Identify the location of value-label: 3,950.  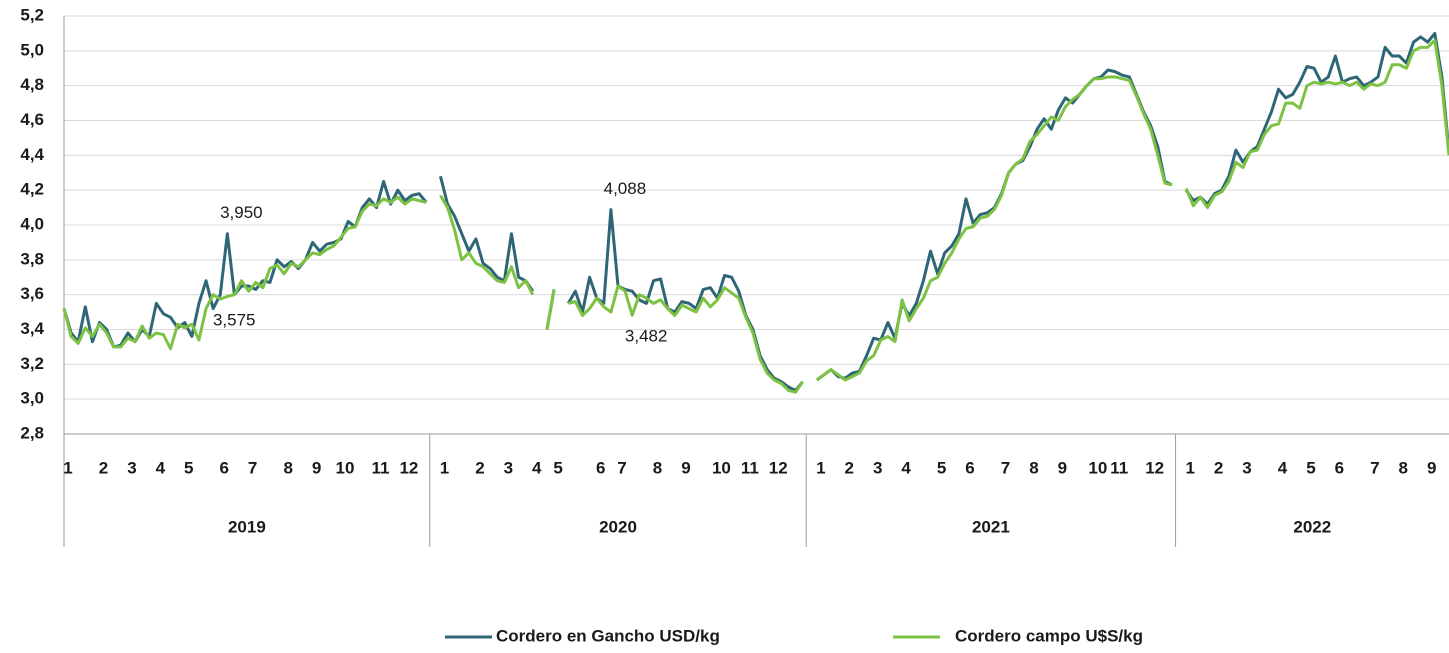
(241, 212).